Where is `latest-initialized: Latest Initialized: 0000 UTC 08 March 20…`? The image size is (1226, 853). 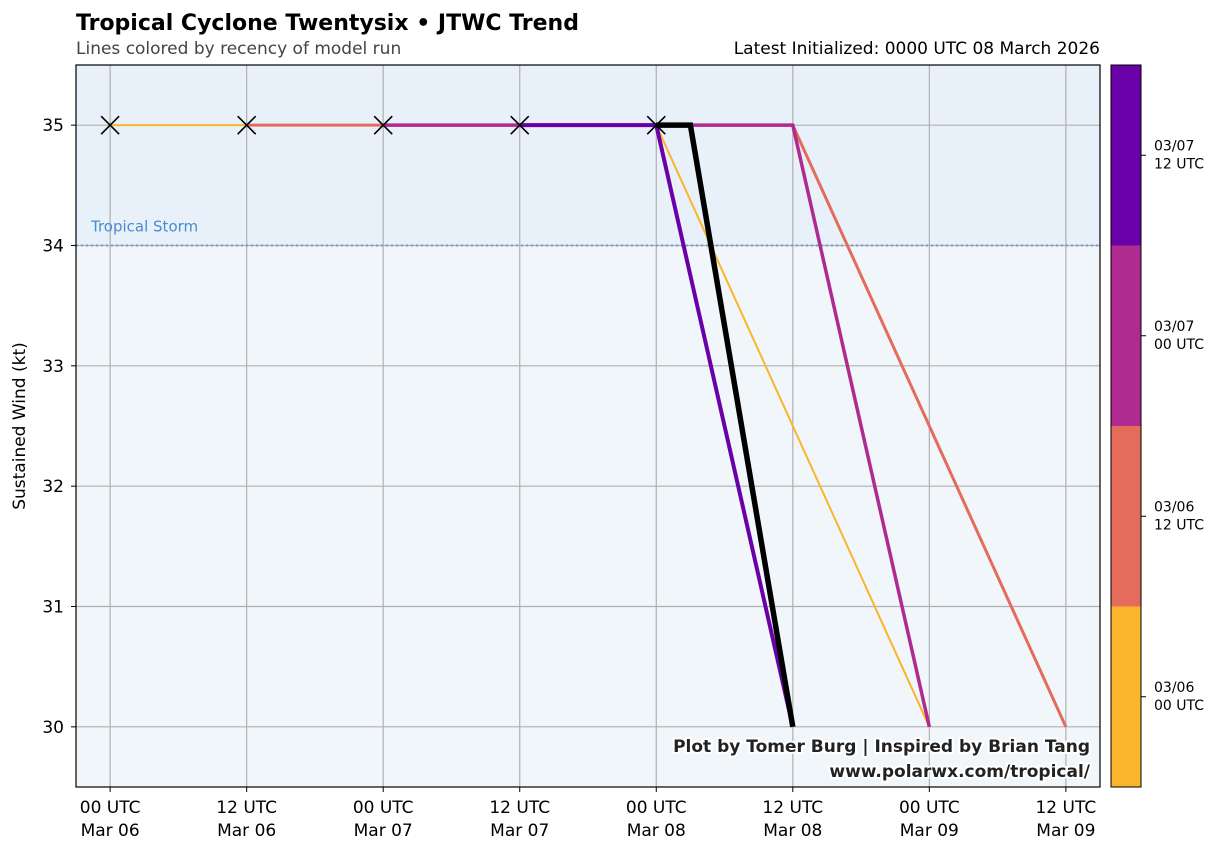 latest-initialized: Latest Initialized: 0000 UTC 08 March 20… is located at coordinates (917, 49).